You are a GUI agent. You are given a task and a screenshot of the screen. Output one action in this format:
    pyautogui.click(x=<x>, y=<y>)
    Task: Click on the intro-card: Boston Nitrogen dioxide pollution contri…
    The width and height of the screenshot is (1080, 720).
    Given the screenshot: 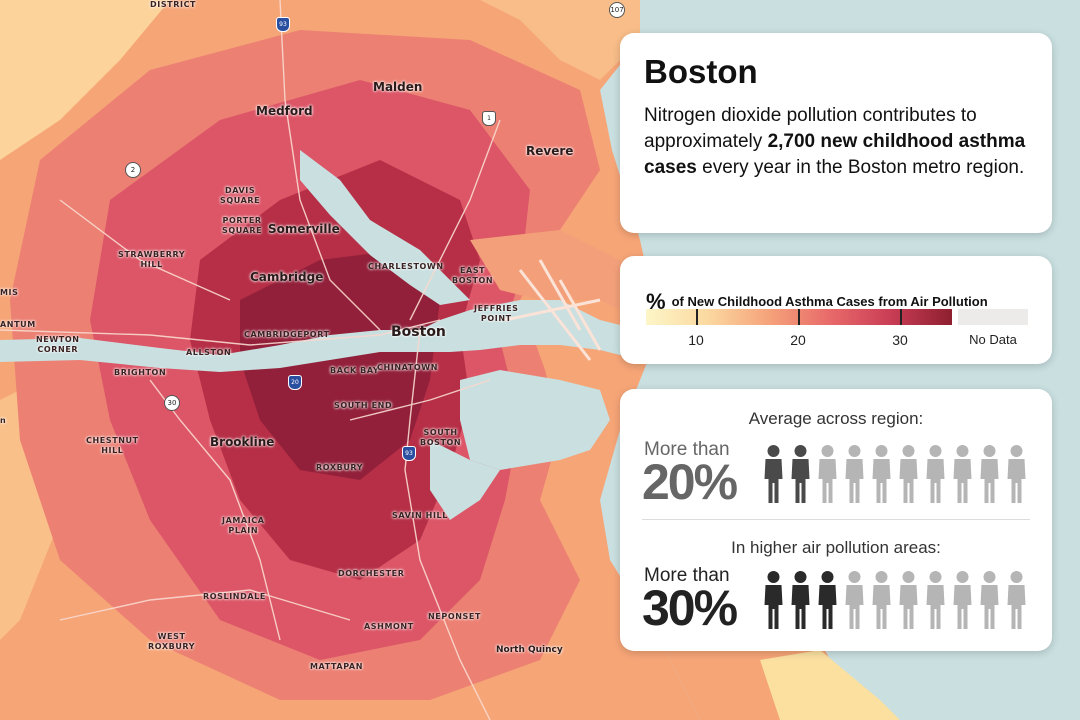 What is the action you would take?
    pyautogui.click(x=836, y=133)
    